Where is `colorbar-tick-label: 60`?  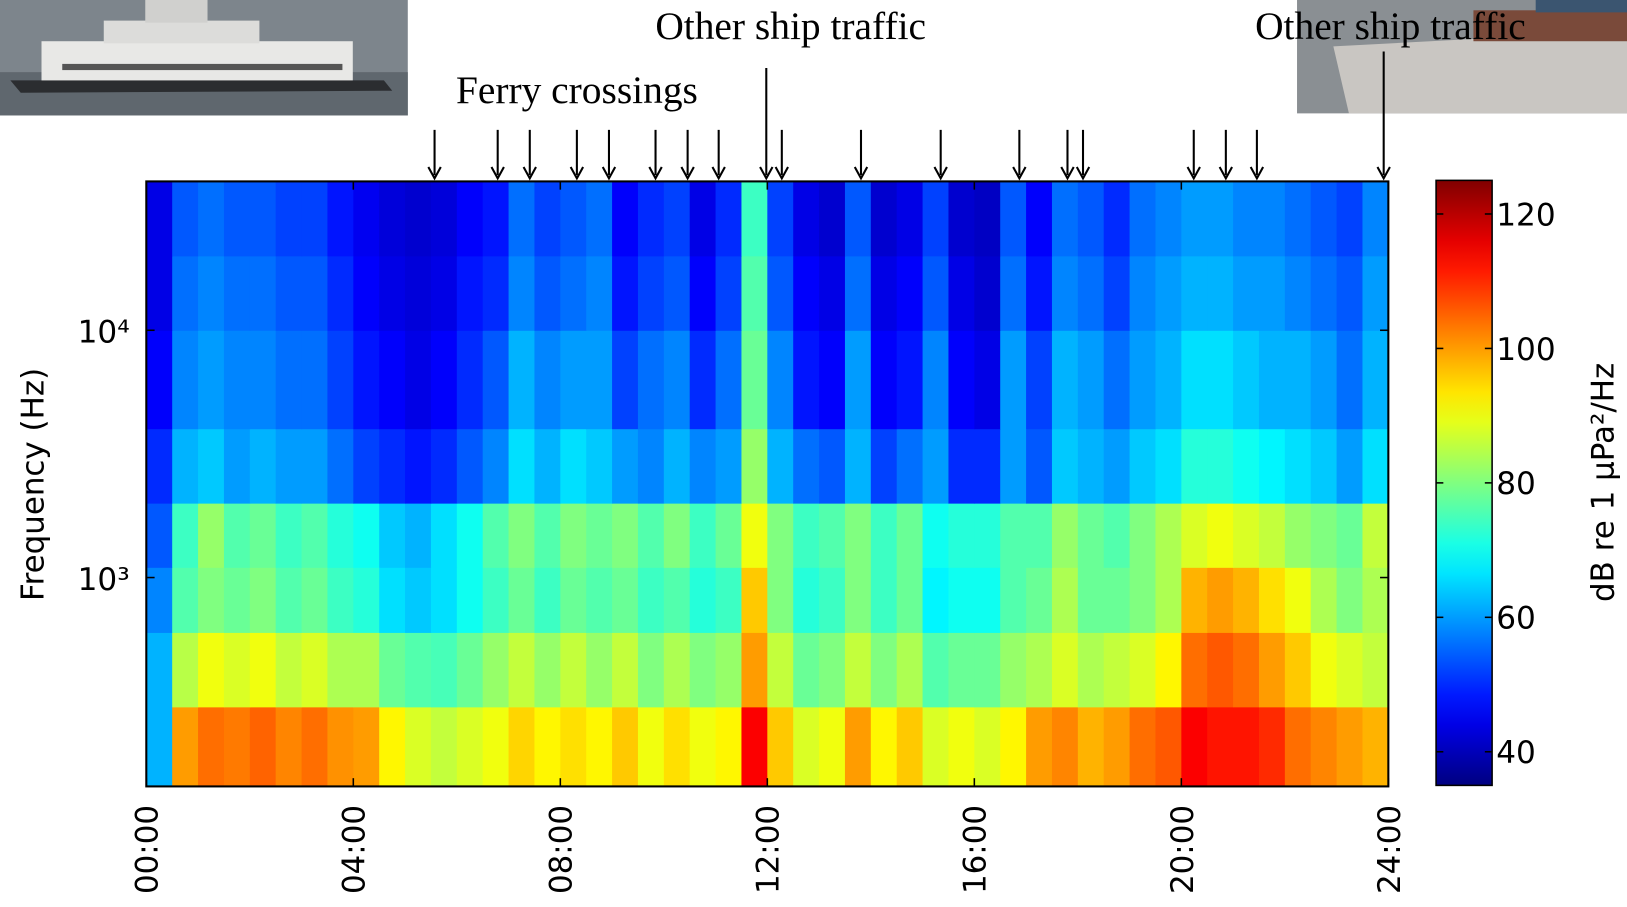
colorbar-tick-label: 60 is located at coordinates (1516, 619).